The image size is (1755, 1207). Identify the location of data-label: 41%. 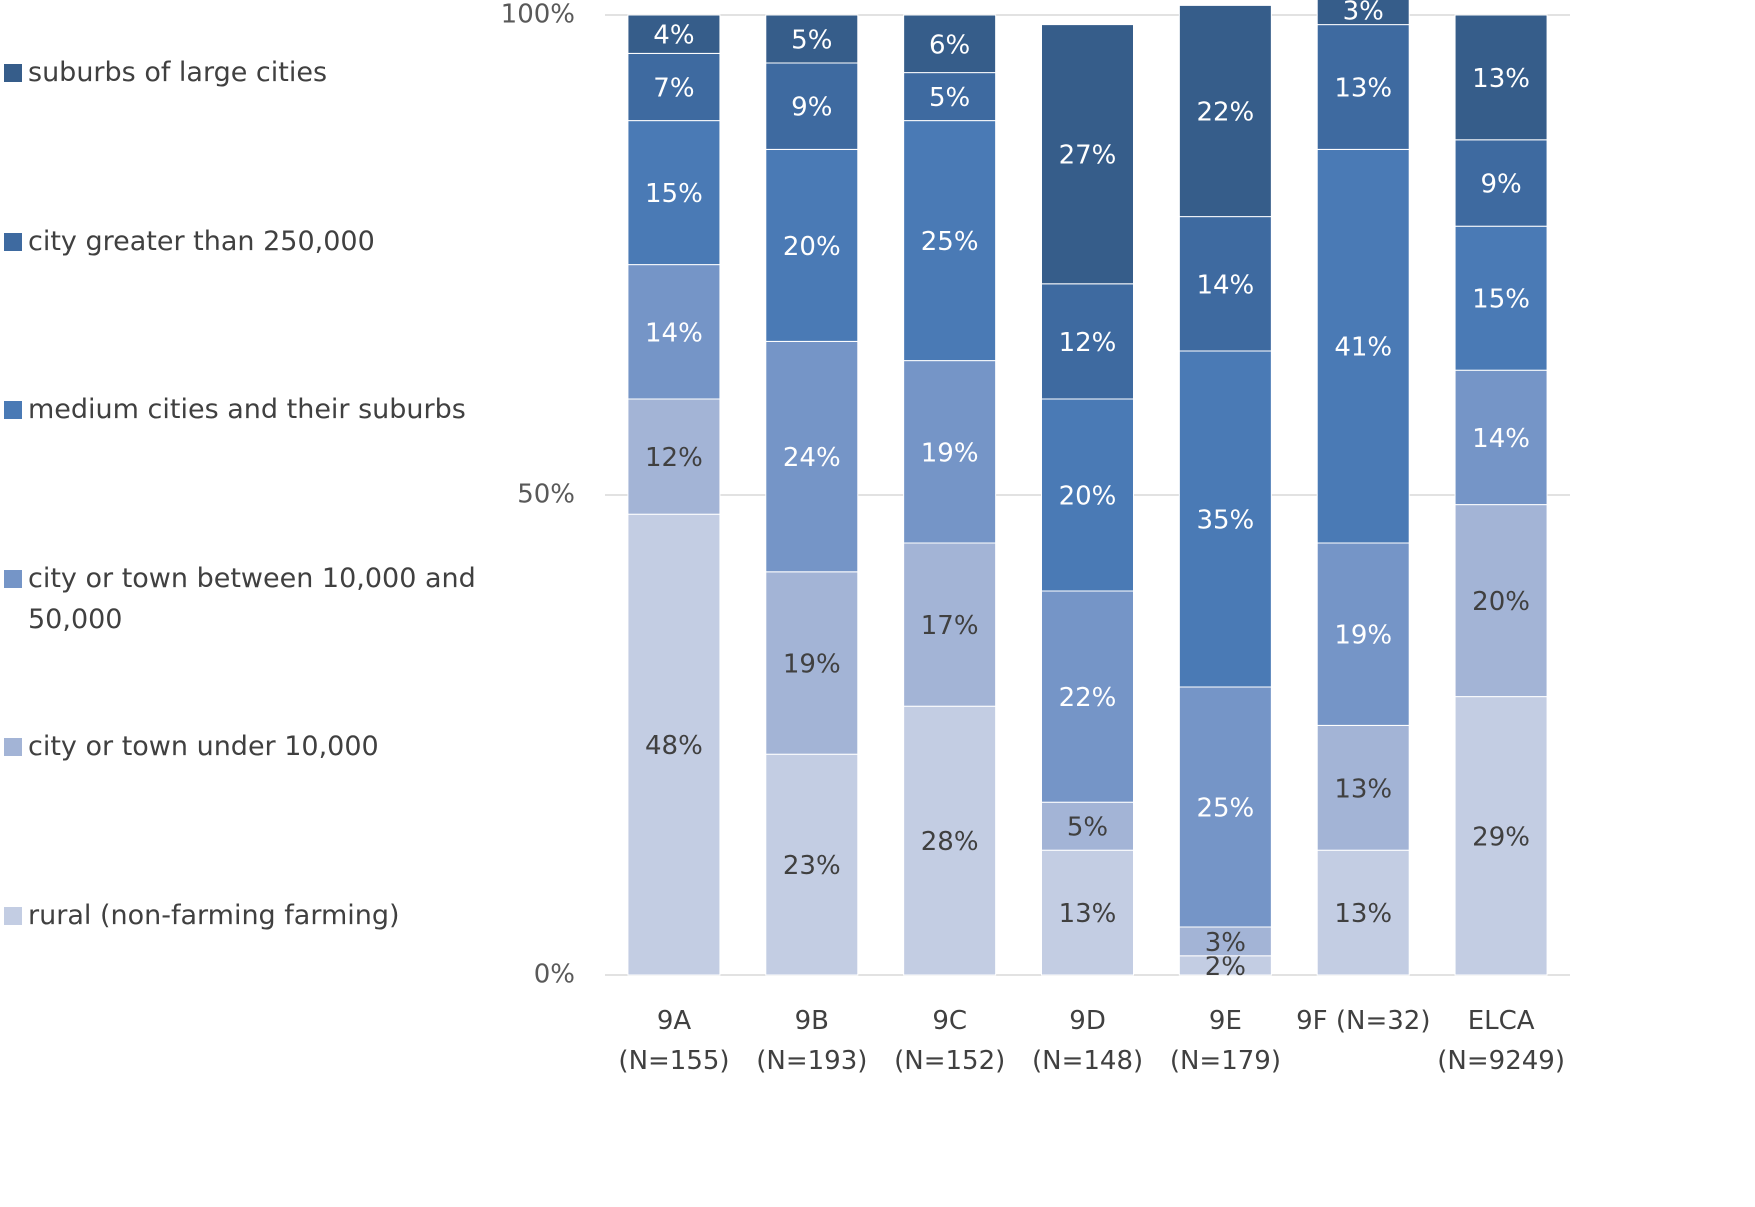
(1363, 348).